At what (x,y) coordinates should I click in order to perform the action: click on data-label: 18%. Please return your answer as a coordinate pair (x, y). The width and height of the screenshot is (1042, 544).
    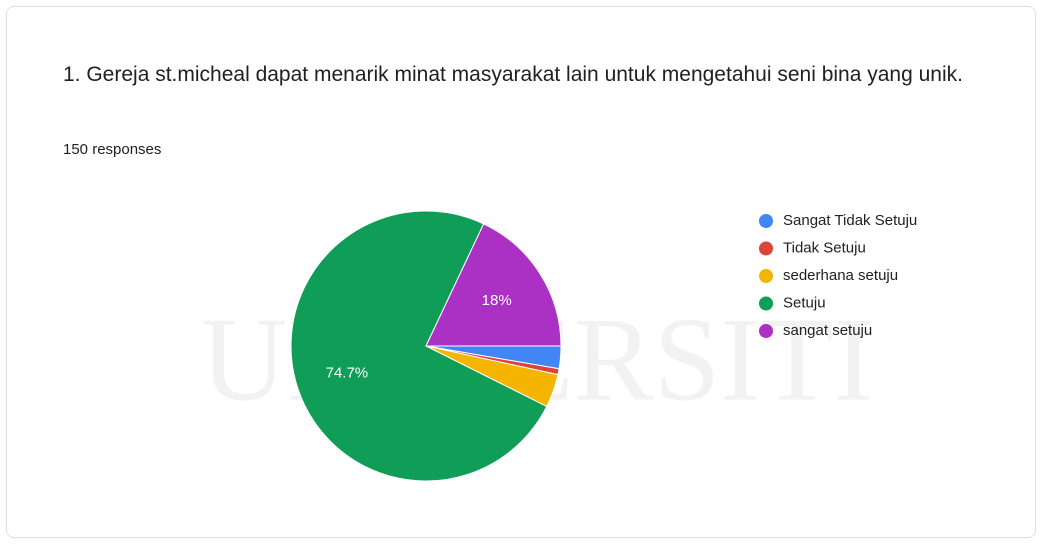
    Looking at the image, I should click on (497, 300).